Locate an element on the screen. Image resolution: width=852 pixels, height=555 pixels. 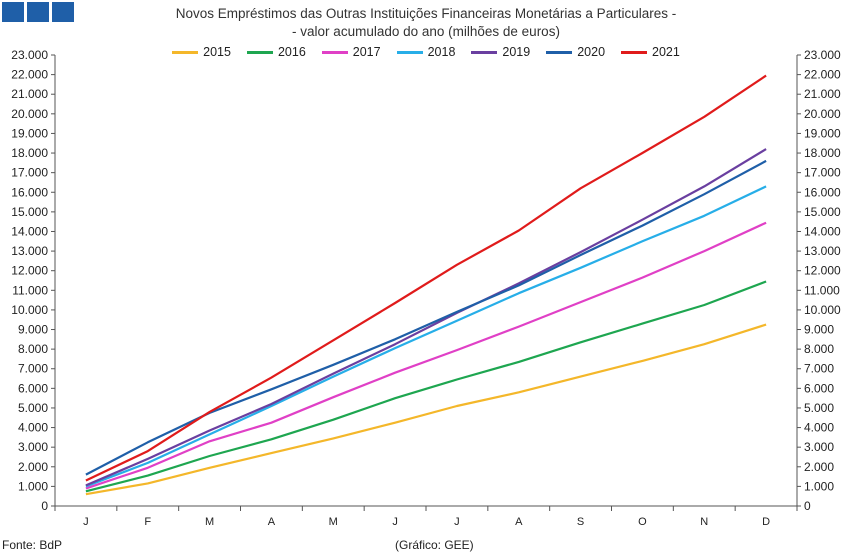
y-tick-label-right: 18.000 is located at coordinates (822, 153).